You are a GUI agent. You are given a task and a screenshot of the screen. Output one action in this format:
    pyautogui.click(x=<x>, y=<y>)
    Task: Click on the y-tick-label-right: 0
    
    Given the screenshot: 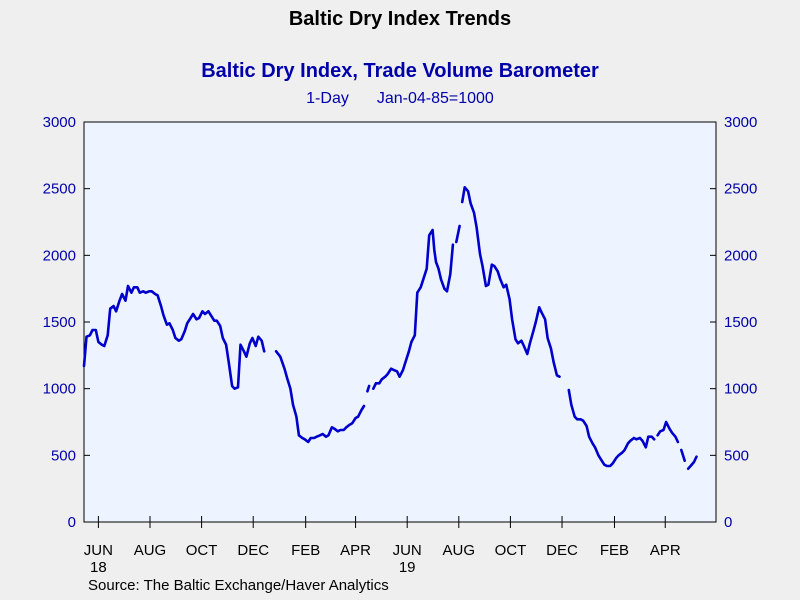 What is the action you would take?
    pyautogui.click(x=728, y=522)
    